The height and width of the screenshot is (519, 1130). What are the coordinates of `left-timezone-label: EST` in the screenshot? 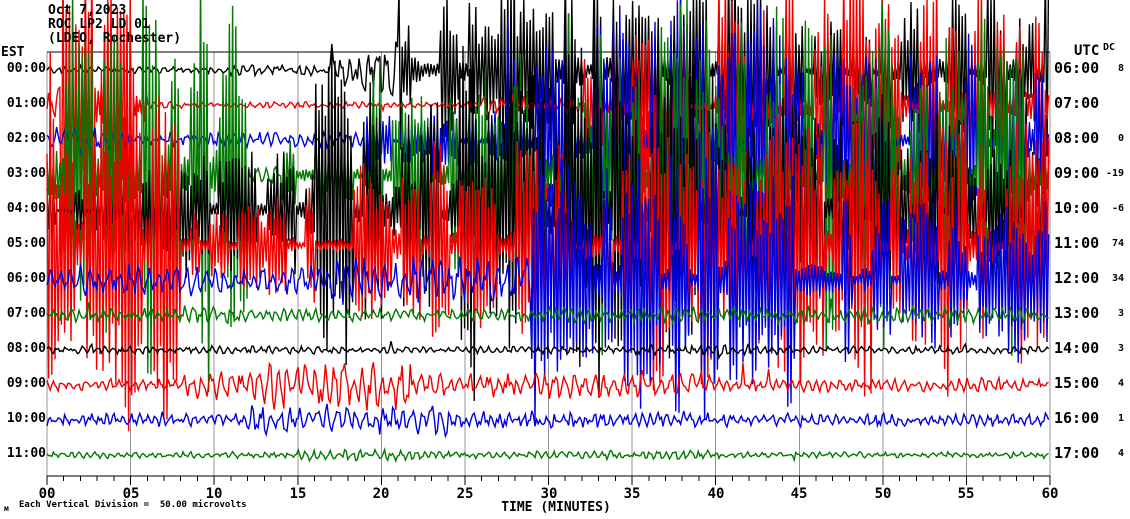 It's located at (13, 52).